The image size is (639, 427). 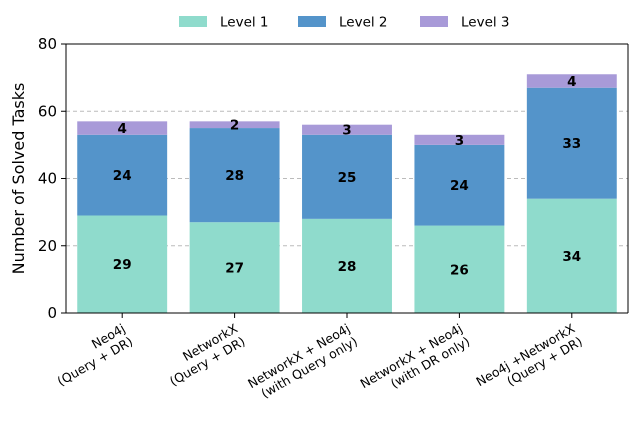 I want to click on data-label: 34, so click(x=571, y=257).